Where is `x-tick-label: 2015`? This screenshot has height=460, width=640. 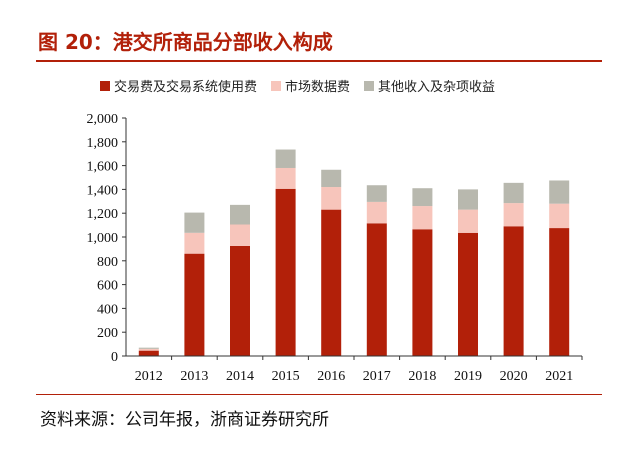 x-tick-label: 2015 is located at coordinates (286, 376).